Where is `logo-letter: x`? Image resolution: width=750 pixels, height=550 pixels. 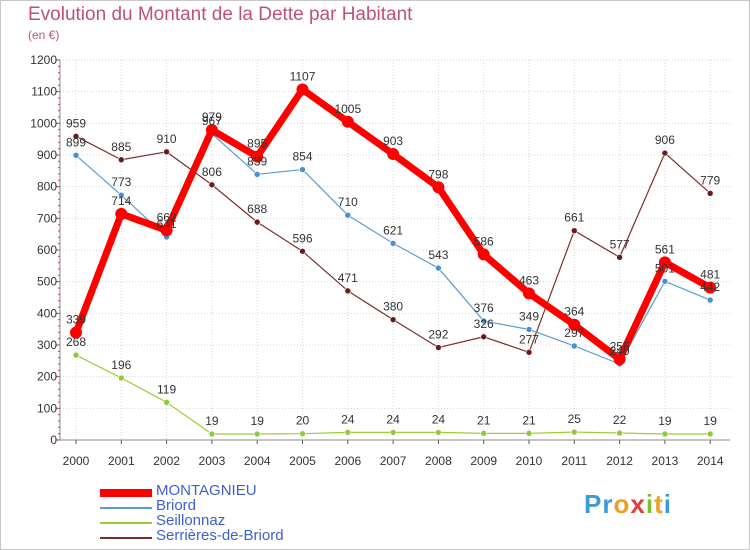
logo-letter: x is located at coordinates (638, 504).